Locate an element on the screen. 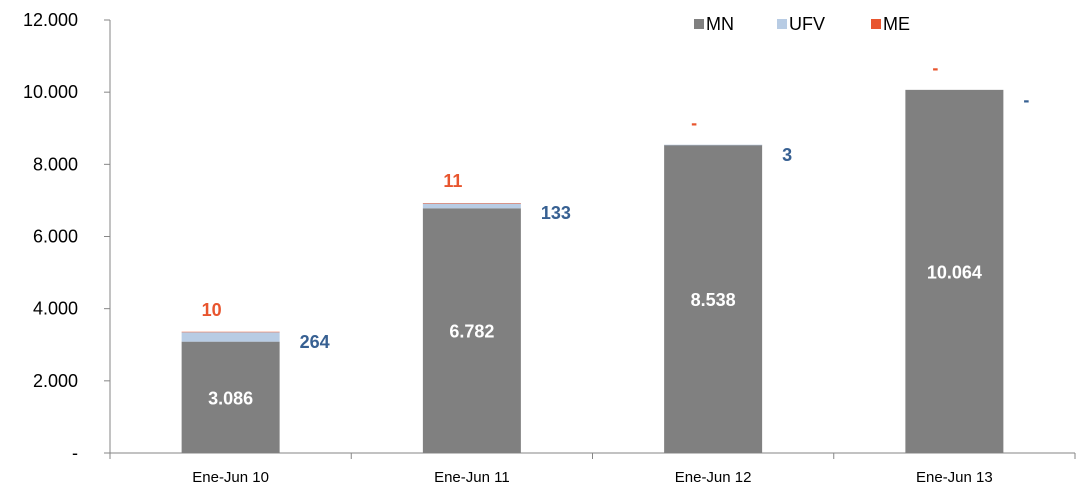  data-label-mn: 3.086 is located at coordinates (230, 398).